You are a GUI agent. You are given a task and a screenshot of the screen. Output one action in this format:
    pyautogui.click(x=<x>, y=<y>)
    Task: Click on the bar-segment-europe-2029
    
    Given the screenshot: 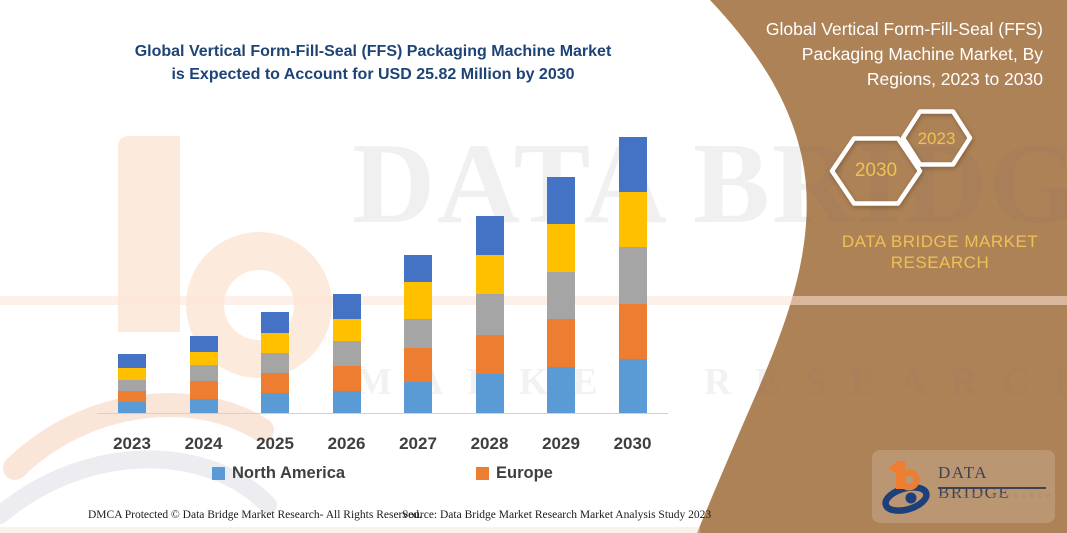 What is the action you would take?
    pyautogui.click(x=561, y=342)
    